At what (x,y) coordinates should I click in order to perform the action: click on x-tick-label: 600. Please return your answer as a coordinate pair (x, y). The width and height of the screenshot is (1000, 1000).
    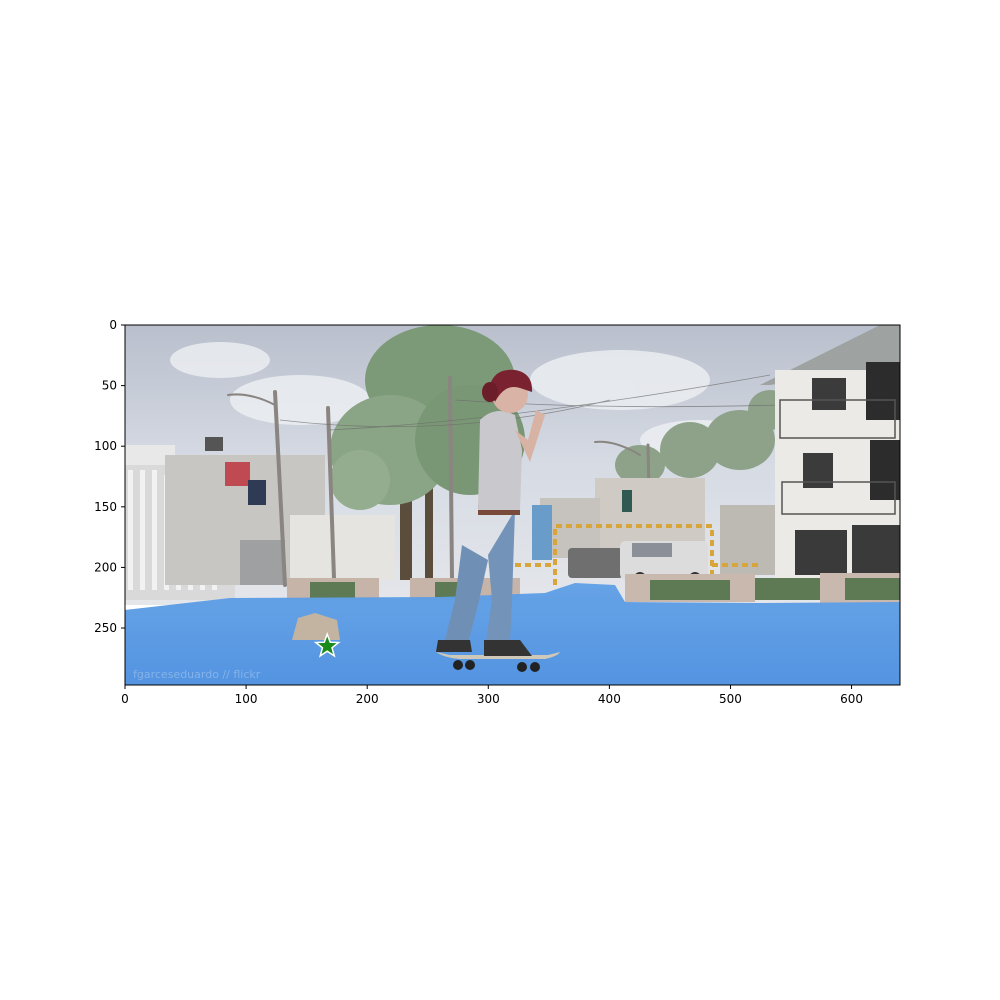
    Looking at the image, I should click on (851, 699).